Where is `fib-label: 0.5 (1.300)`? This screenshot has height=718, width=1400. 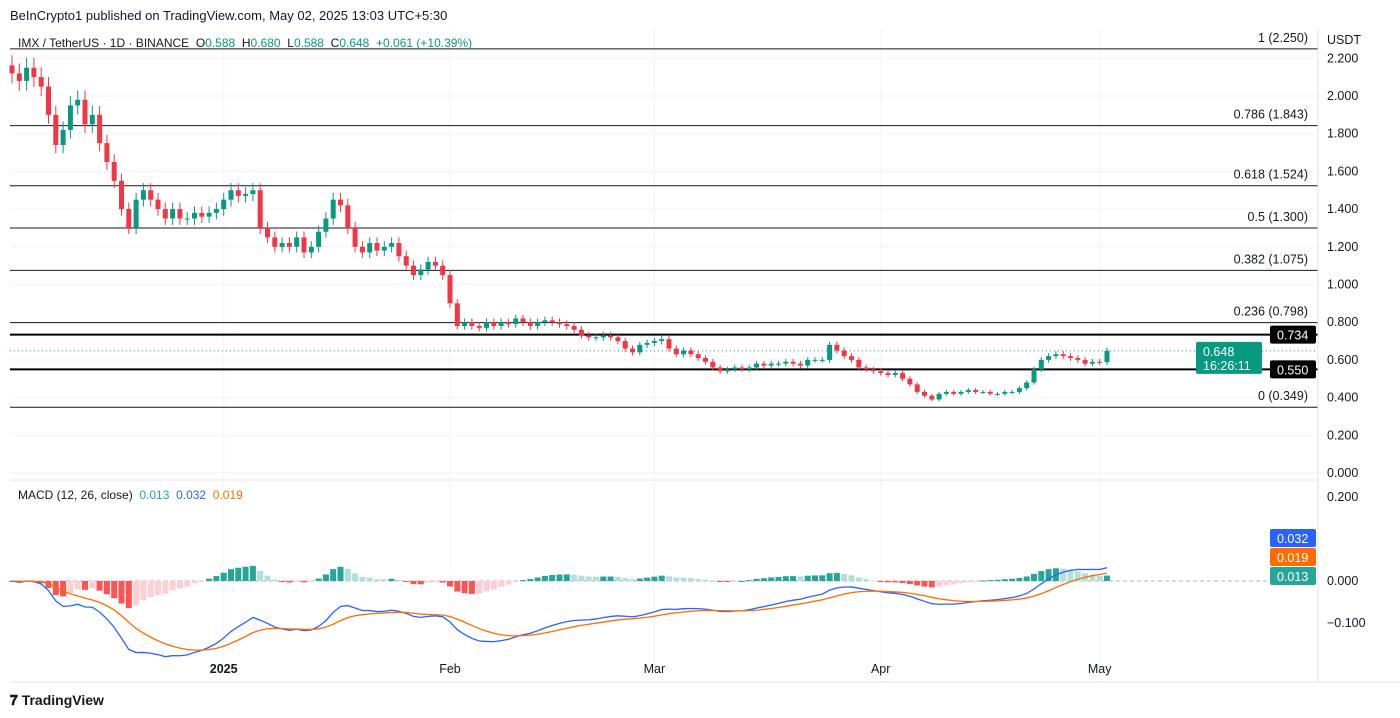 fib-label: 0.5 (1.300) is located at coordinates (1278, 217).